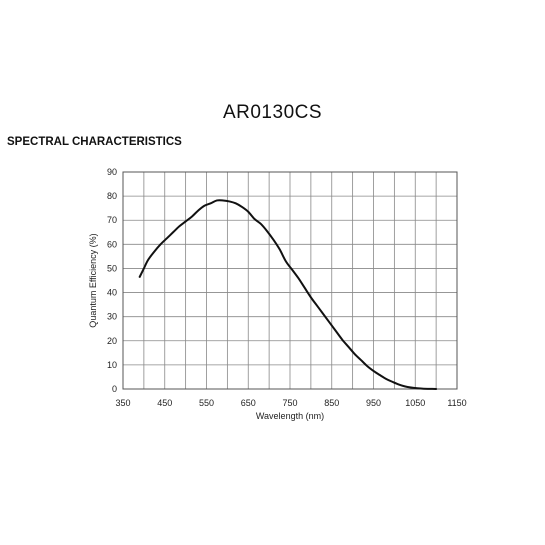 The width and height of the screenshot is (545, 545). What do you see at coordinates (112, 365) in the screenshot?
I see `y-tick-label: 10` at bounding box center [112, 365].